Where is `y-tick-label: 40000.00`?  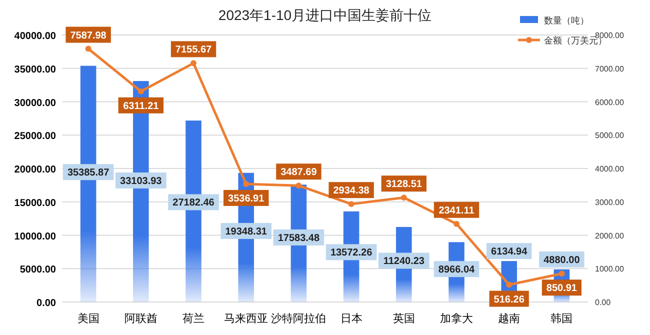 y-tick-label: 40000.00 is located at coordinates (35, 36).